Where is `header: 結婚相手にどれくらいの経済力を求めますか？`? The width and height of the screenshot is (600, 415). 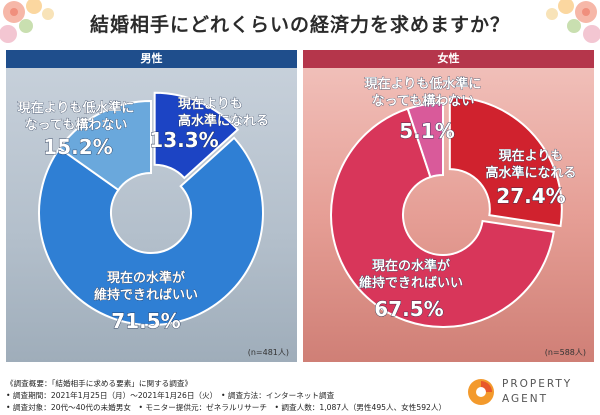
header: 結婚相手にどれくらいの経済力を求めますか？ is located at coordinates (300, 24).